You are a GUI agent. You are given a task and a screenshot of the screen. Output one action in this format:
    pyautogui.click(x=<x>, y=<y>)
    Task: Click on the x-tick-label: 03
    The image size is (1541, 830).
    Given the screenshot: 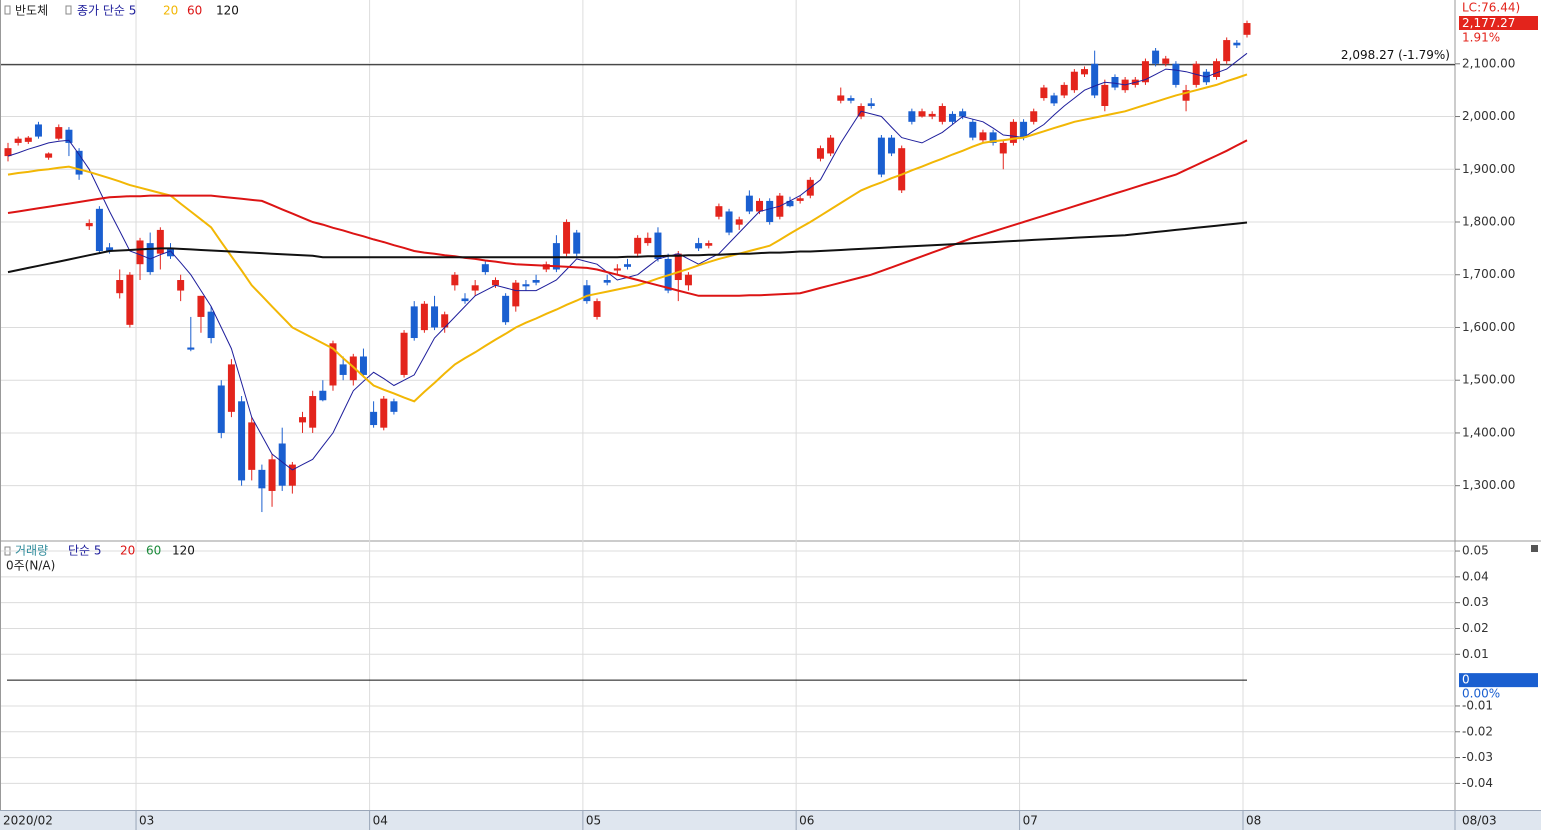 What is the action you would take?
    pyautogui.click(x=146, y=821)
    